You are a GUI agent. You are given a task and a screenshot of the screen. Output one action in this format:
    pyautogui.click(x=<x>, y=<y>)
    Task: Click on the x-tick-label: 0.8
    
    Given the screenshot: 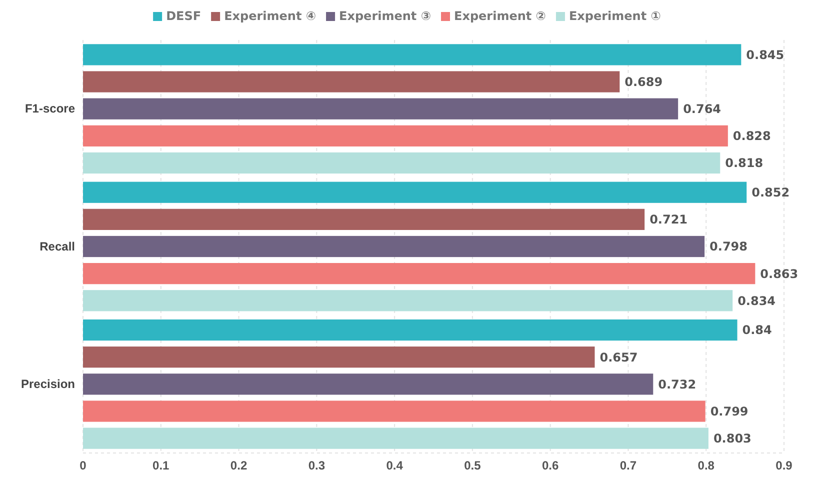 What is the action you would take?
    pyautogui.click(x=706, y=465)
    